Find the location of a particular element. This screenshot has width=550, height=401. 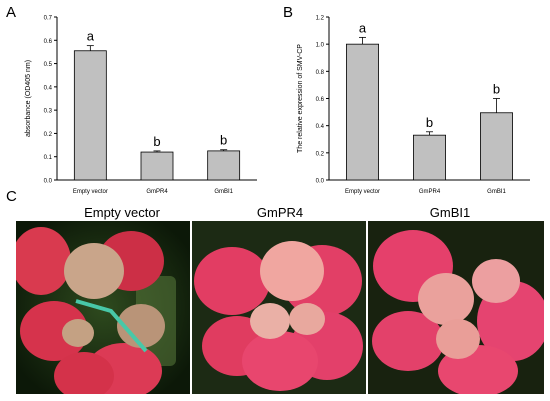

y-tick-label: 0.8 is located at coordinates (320, 73).